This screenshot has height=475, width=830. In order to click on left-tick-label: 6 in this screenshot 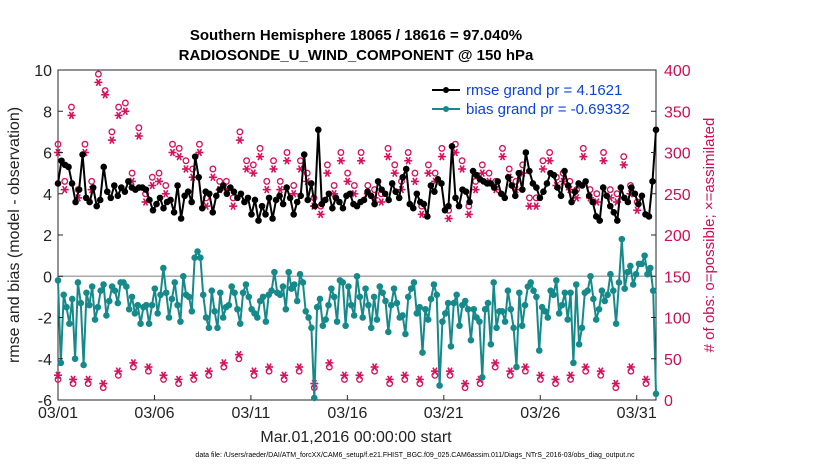, I will do `click(47, 154)`.